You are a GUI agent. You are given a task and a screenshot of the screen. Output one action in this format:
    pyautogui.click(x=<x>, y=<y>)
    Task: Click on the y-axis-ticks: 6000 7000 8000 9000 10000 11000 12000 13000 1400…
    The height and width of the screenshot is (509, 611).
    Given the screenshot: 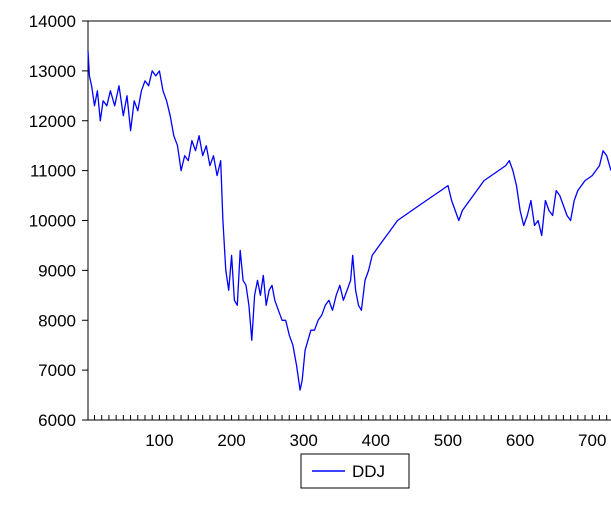 What is the action you would take?
    pyautogui.click(x=58, y=221)
    